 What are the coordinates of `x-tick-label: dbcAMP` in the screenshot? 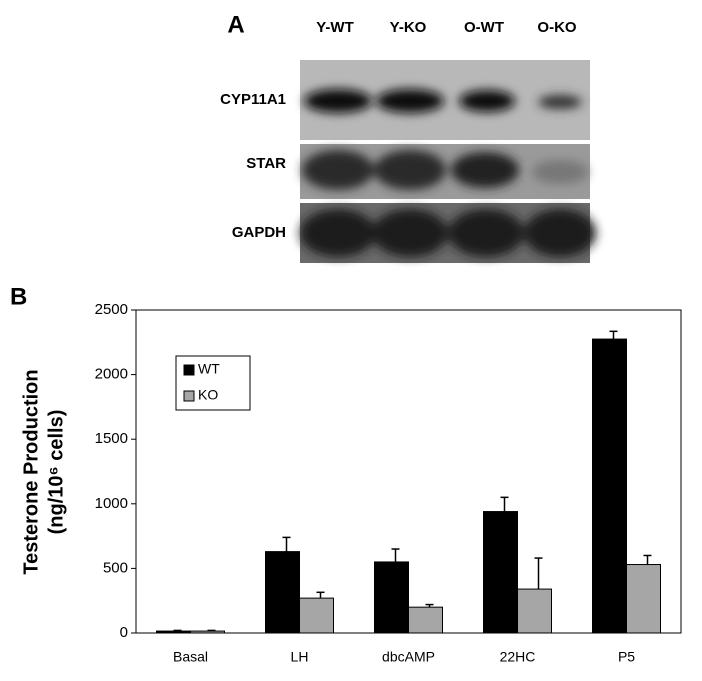 It's located at (408, 657).